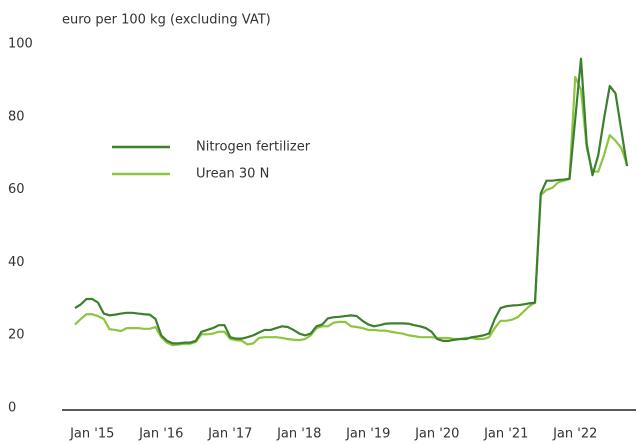 This screenshot has height=444, width=638. What do you see at coordinates (12, 408) in the screenshot?
I see `y-tick-label: 0` at bounding box center [12, 408].